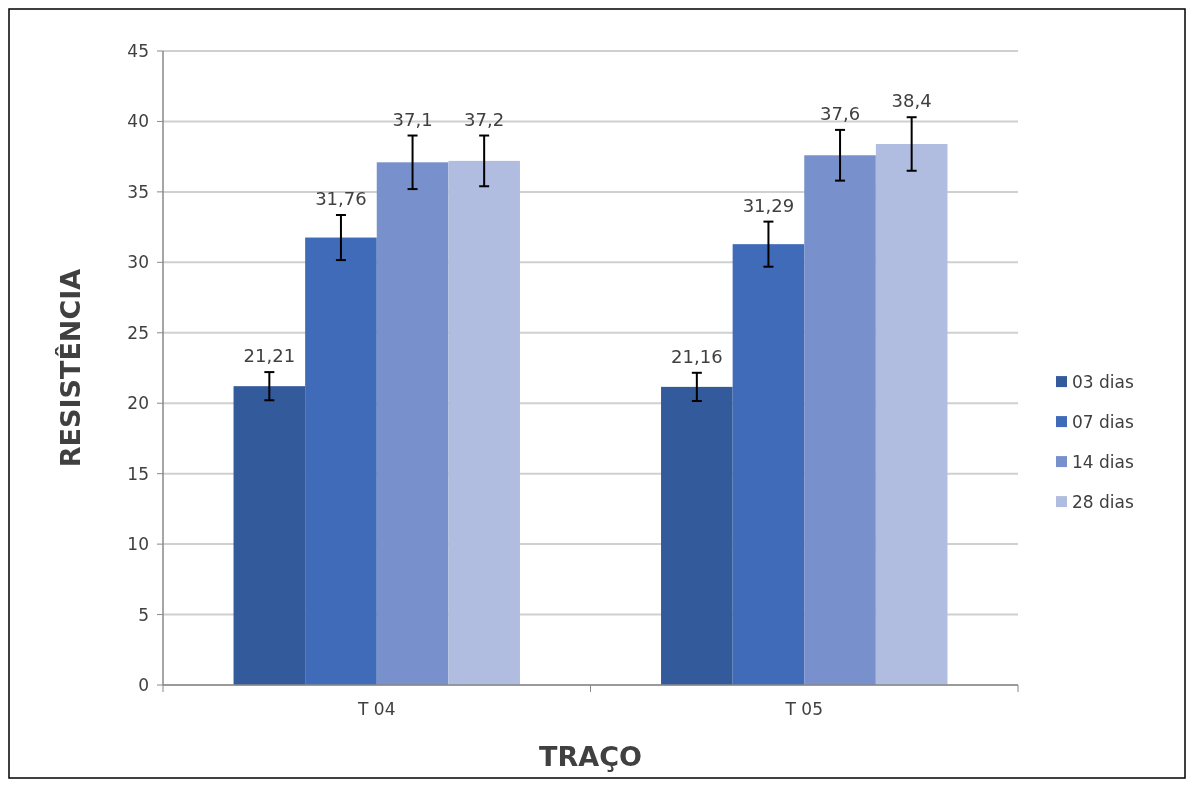  I want to click on data-label: 31,29, so click(768, 205).